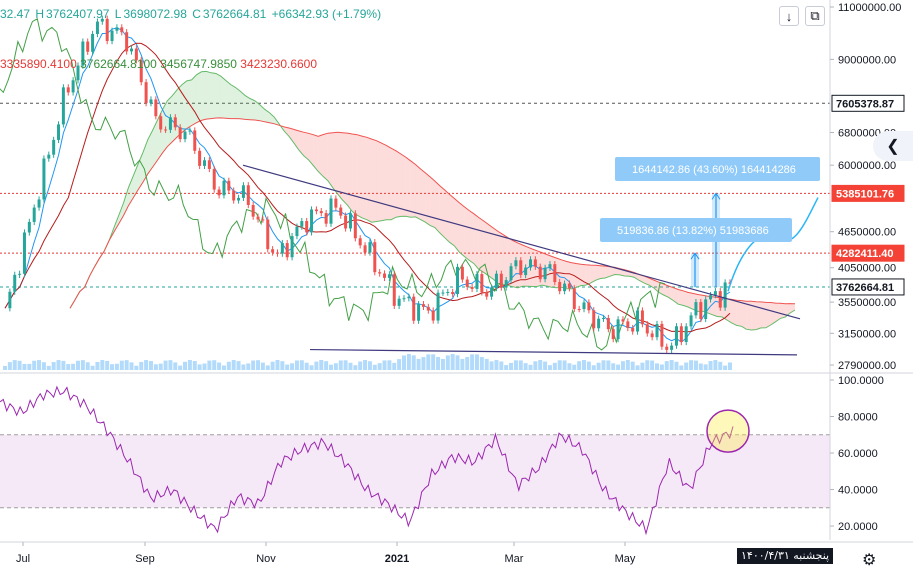 Image resolution: width=913 pixels, height=581 pixels. What do you see at coordinates (514, 559) in the screenshot?
I see `time-tick-label: Mar` at bounding box center [514, 559].